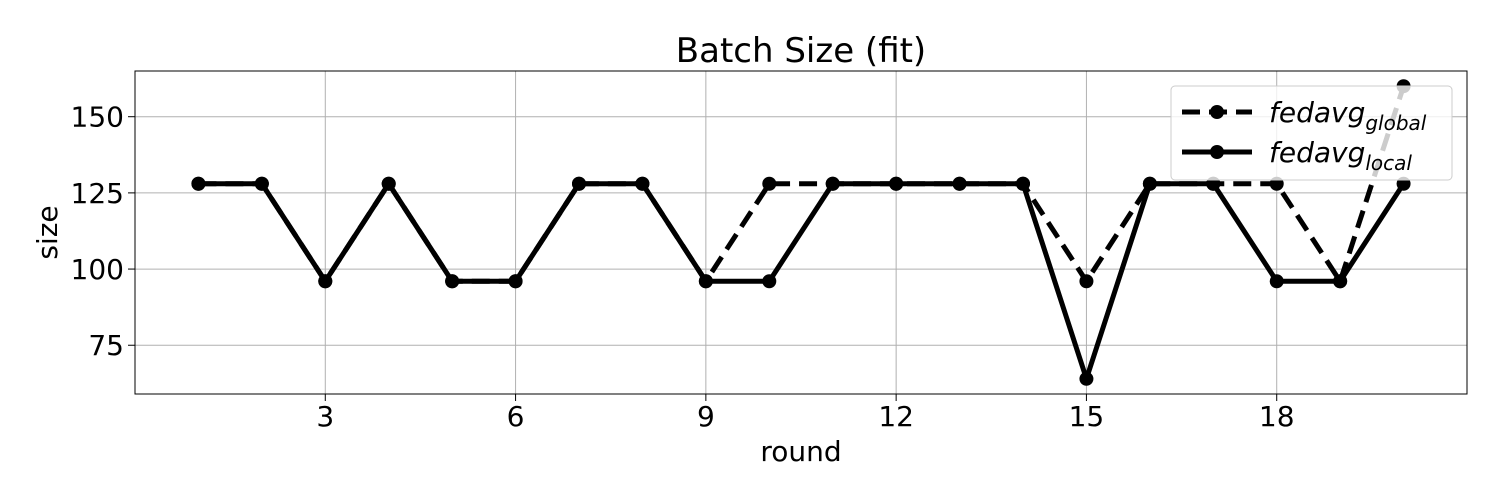 This screenshot has height=500, width=1500. What do you see at coordinates (97, 193) in the screenshot?
I see `y-tick-label: 125` at bounding box center [97, 193].